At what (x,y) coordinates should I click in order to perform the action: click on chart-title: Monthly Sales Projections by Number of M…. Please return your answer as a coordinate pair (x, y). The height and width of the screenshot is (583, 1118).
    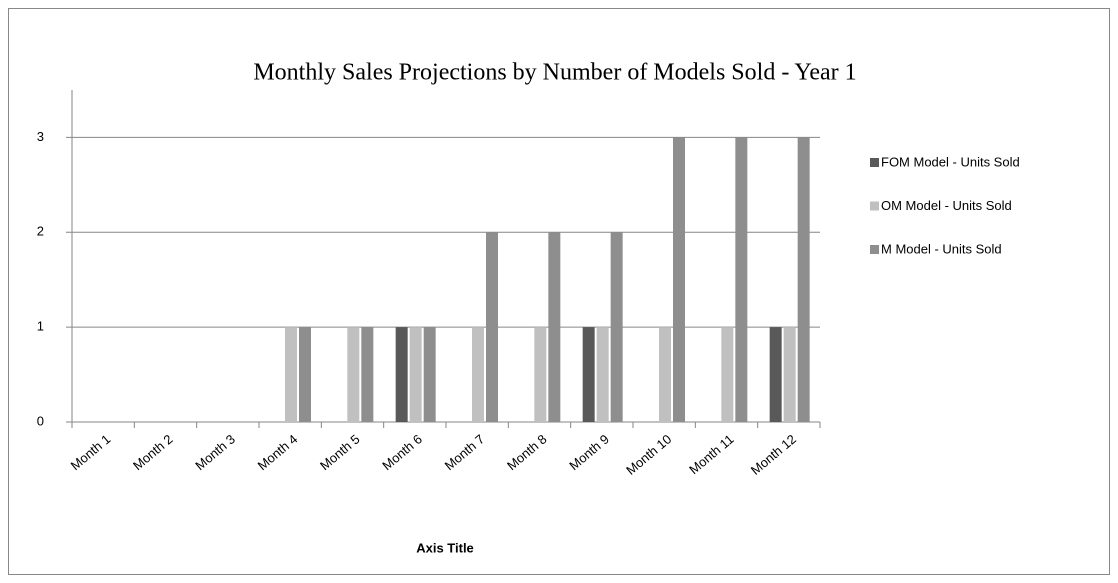
    Looking at the image, I should click on (554, 73).